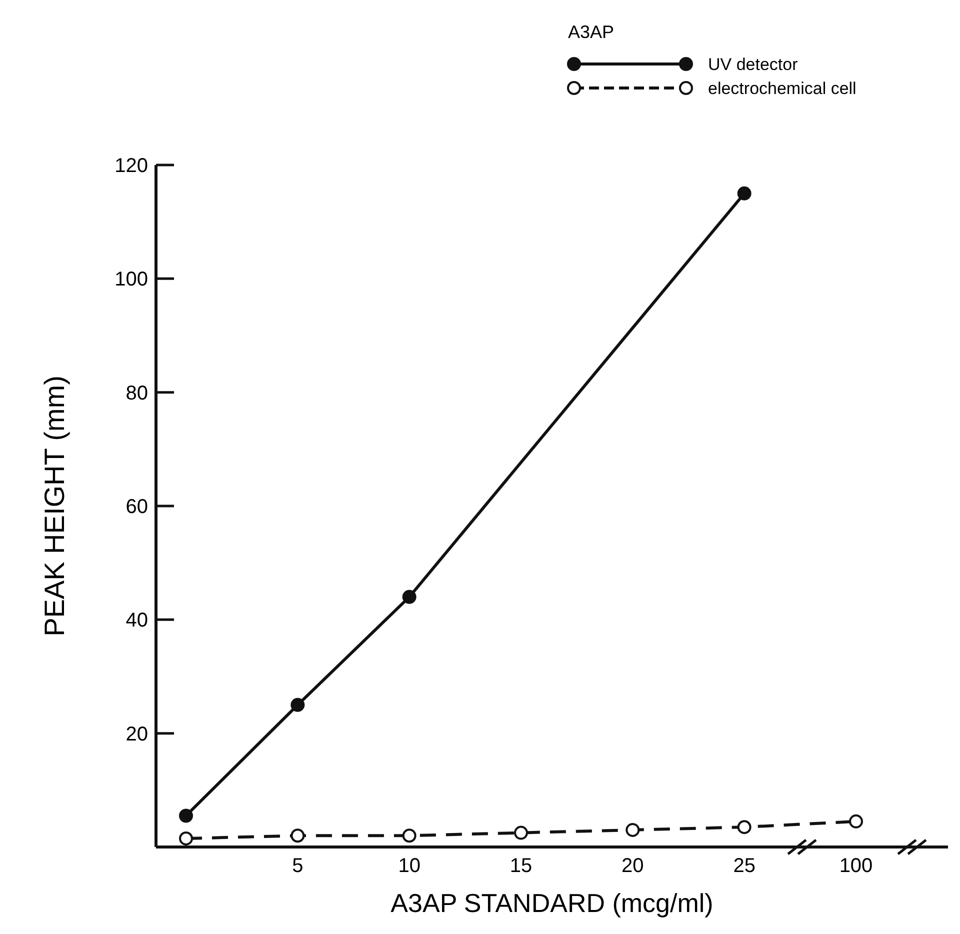 The image size is (960, 934). What do you see at coordinates (131, 279) in the screenshot?
I see `y-tick-label: 100` at bounding box center [131, 279].